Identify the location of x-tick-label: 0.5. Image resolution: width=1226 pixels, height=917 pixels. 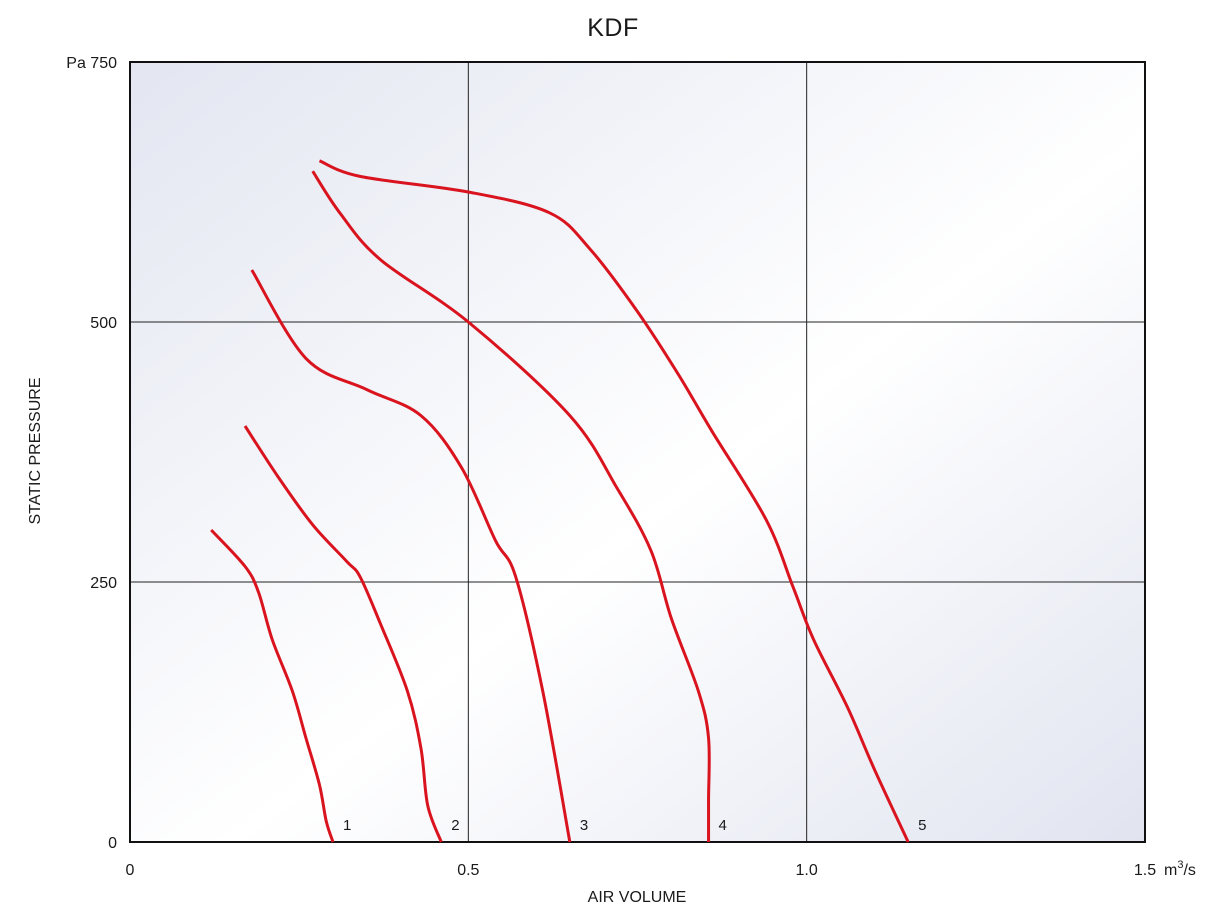
(468, 870).